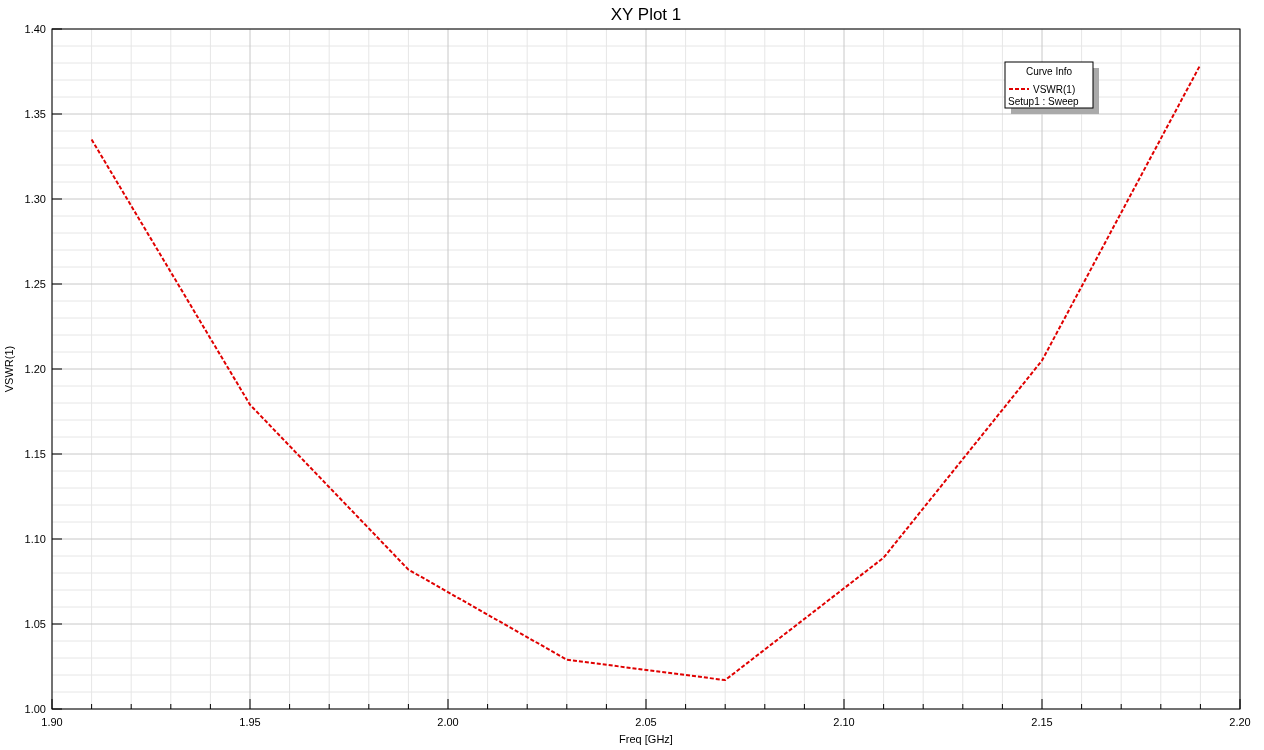  Describe the element at coordinates (35, 114) in the screenshot. I see `y-tick-label: 1.35` at that location.